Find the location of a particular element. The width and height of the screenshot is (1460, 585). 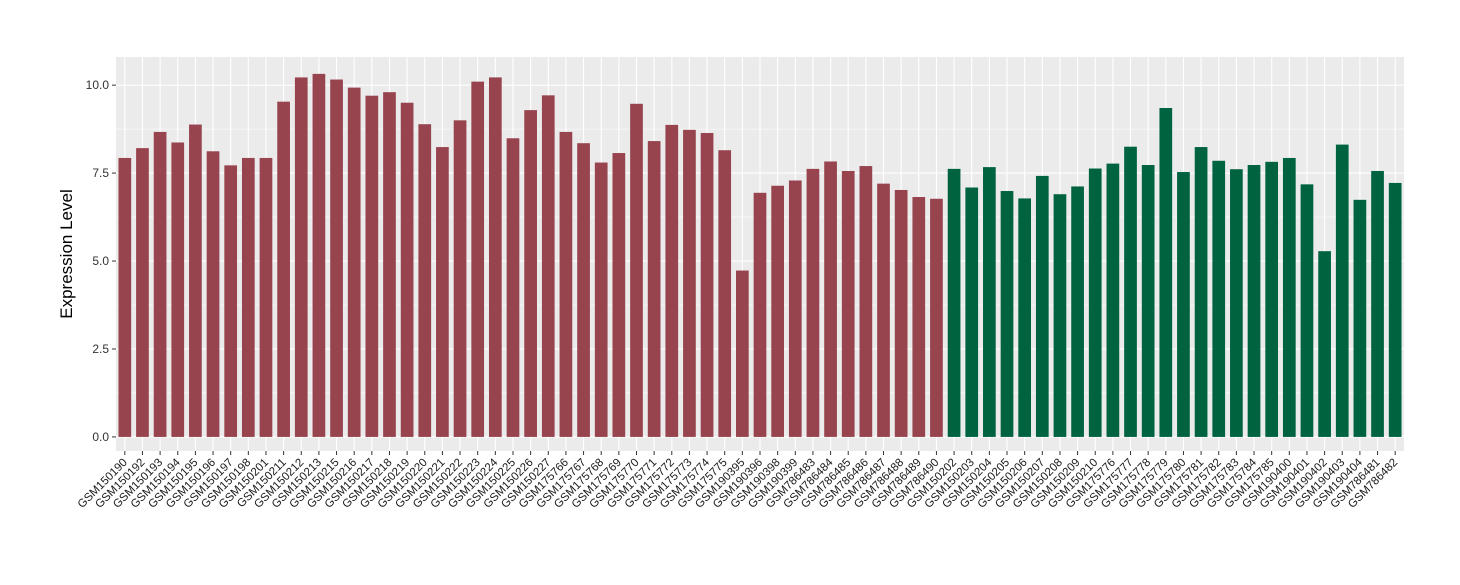

y-tick-label: 5.0 is located at coordinates (100, 261).